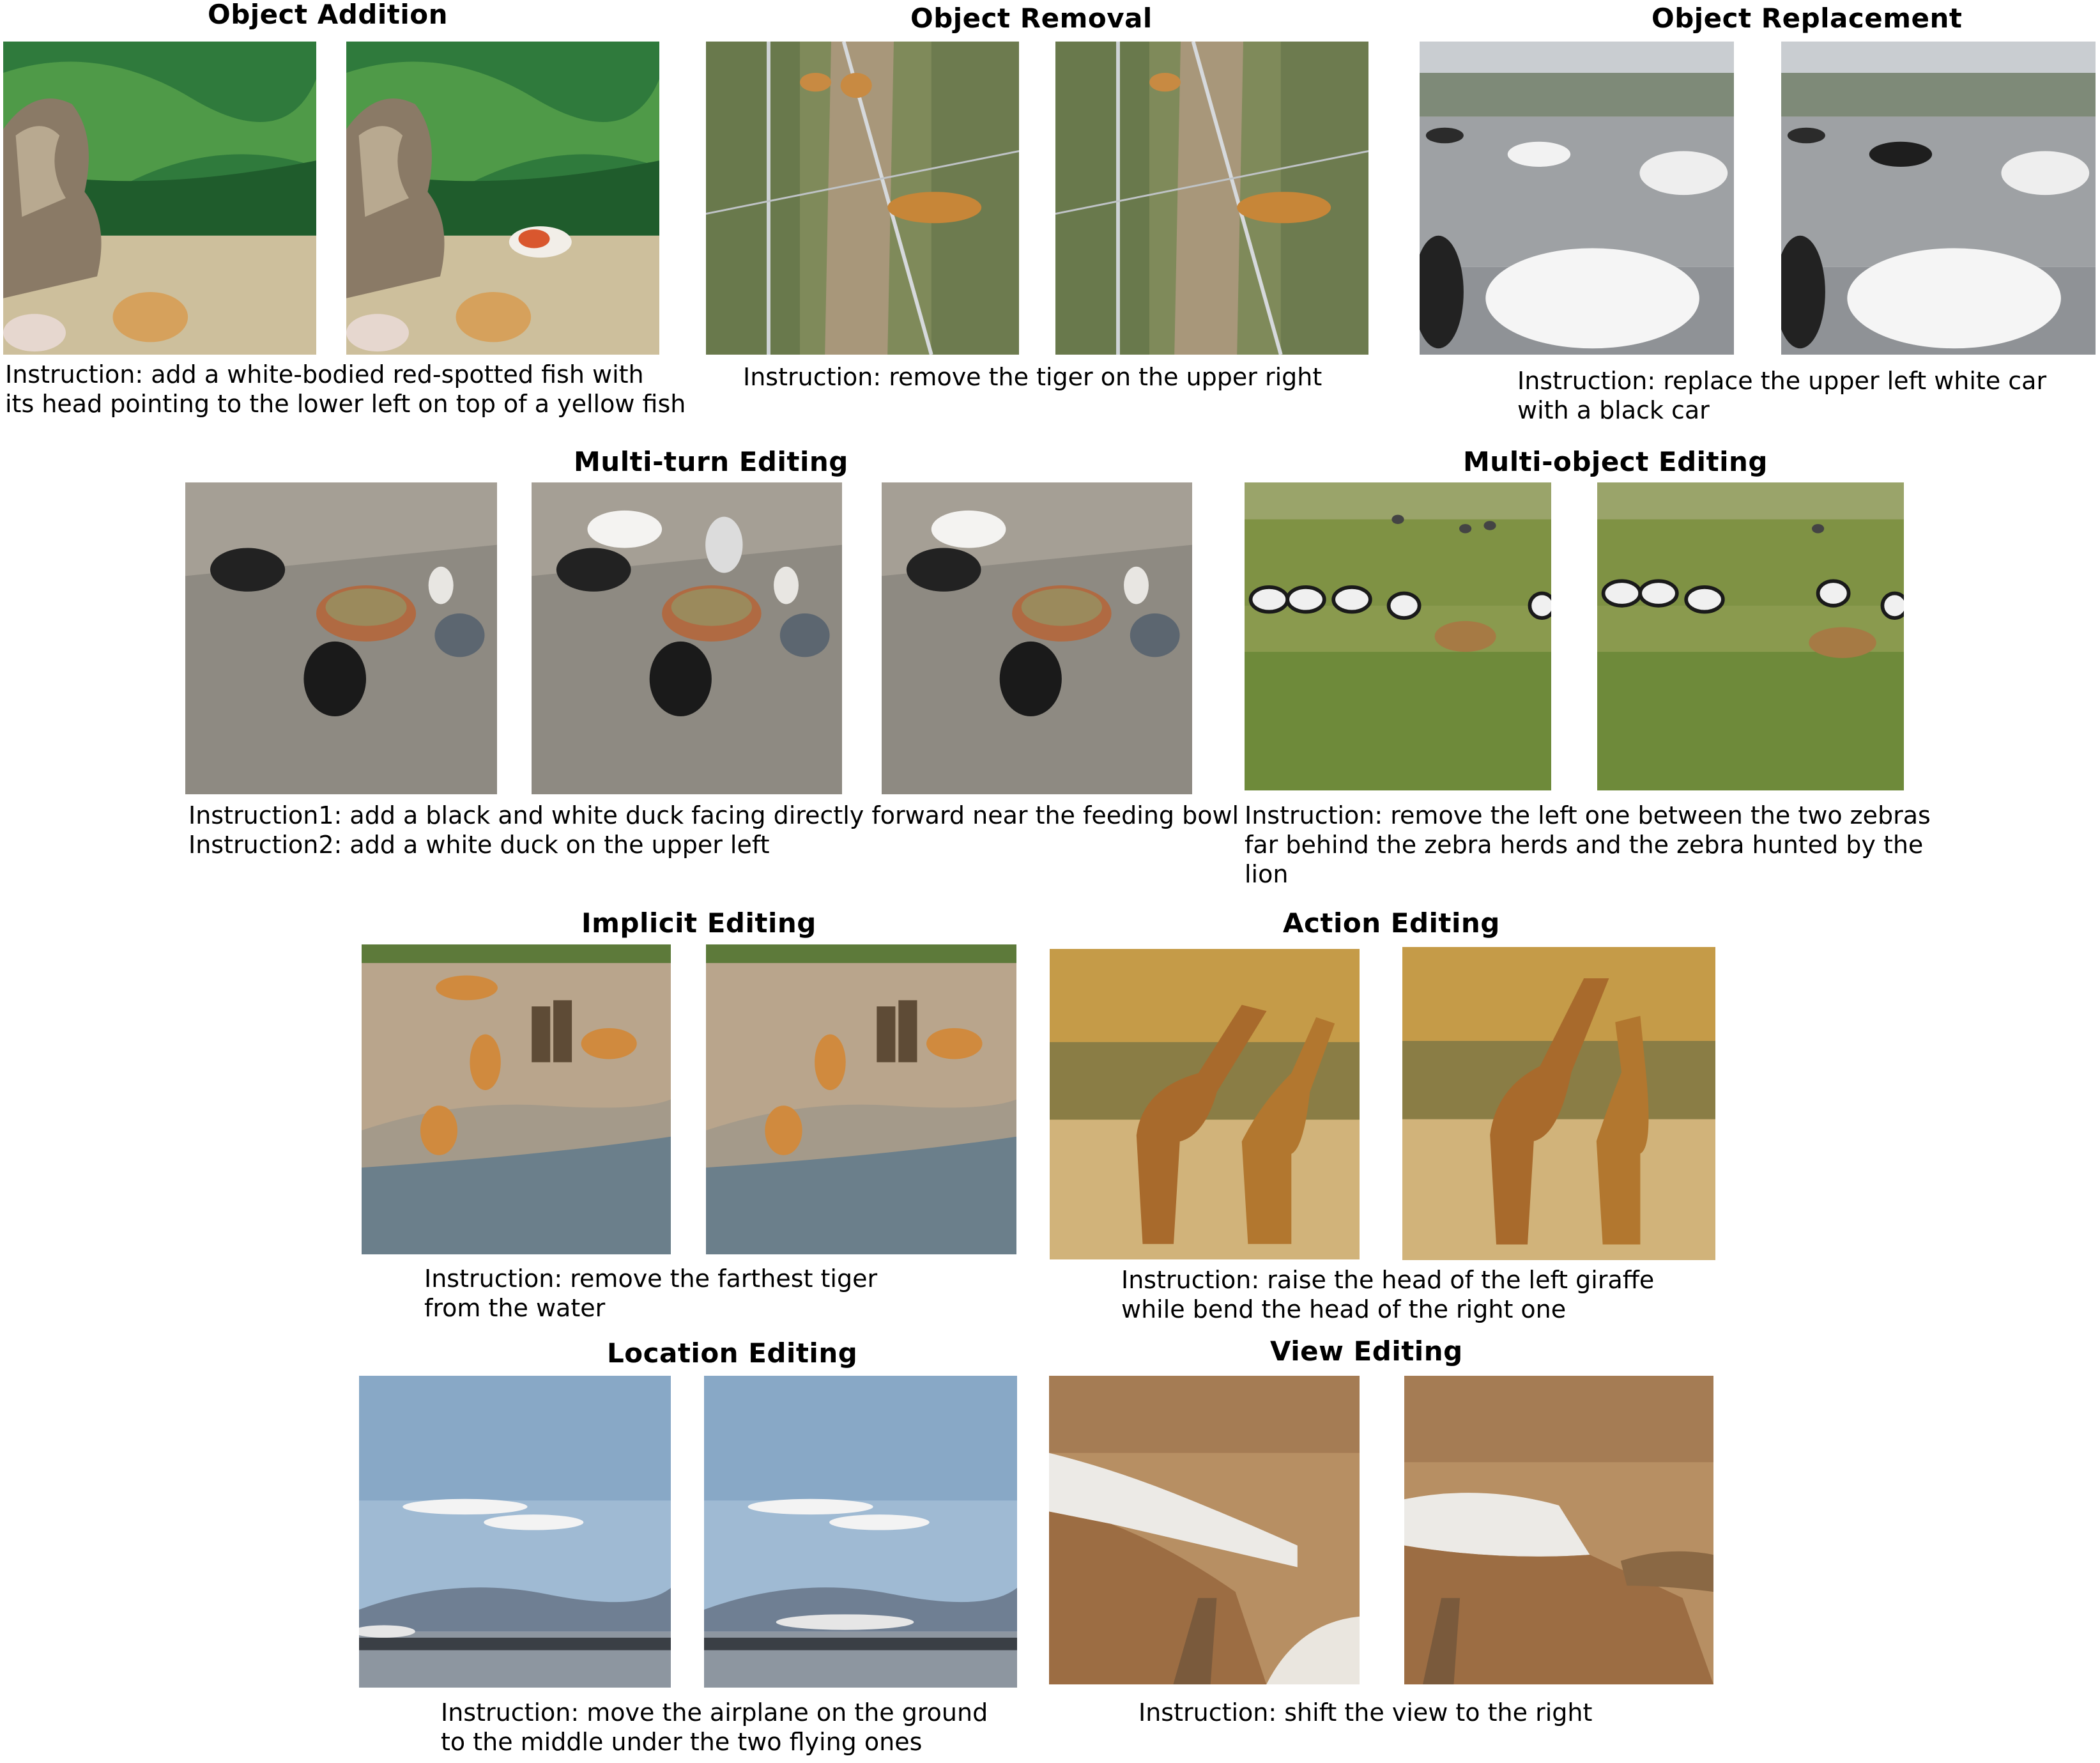  I want to click on view-caption: Instruction: shift the view to the right, so click(1365, 1712).